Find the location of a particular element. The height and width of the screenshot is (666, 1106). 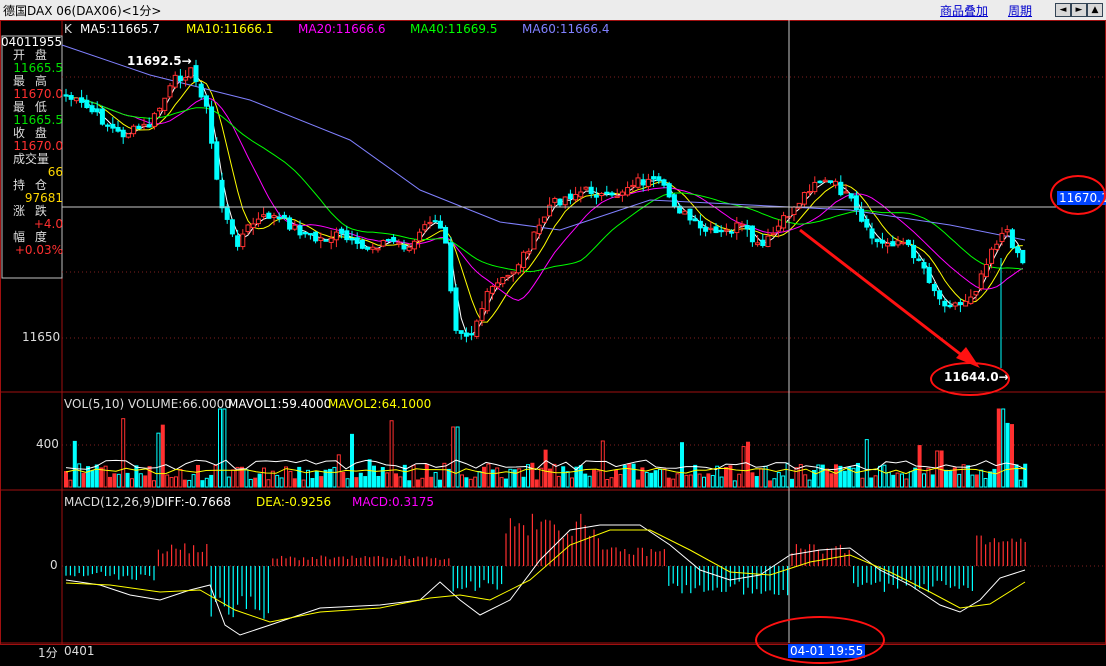

period-link: 周期 is located at coordinates (1020, 11).